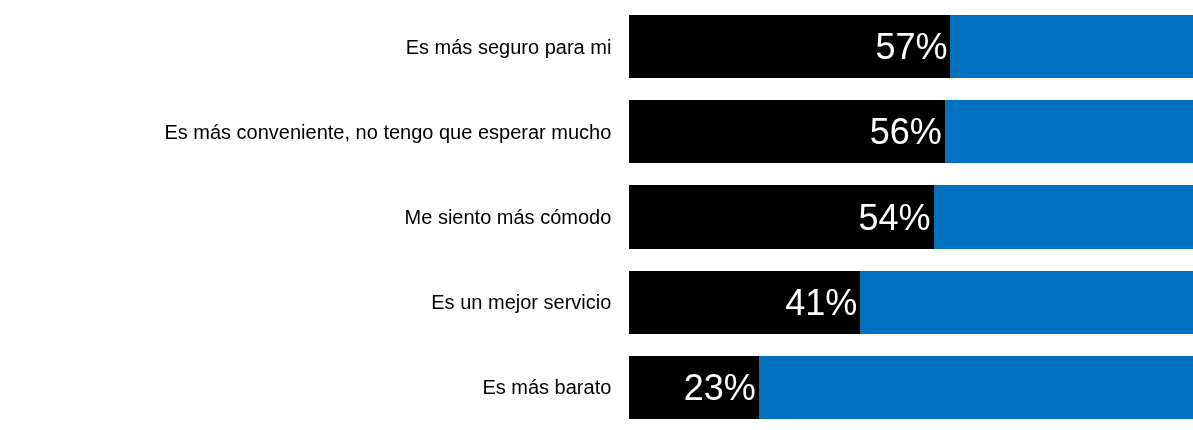 The image size is (1193, 430). I want to click on data-label: 54%, so click(894, 217).